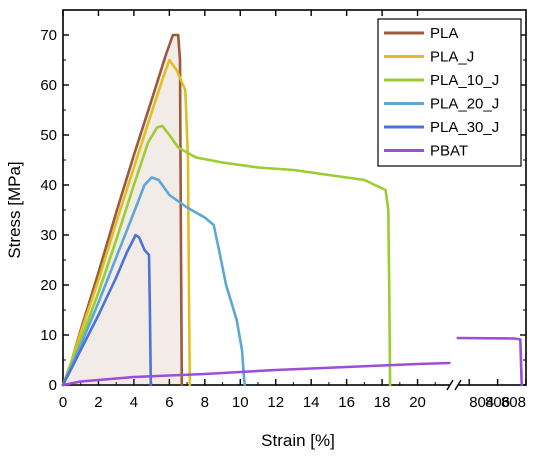 This screenshot has width=550, height=457. Describe the element at coordinates (382, 402) in the screenshot. I see `x-tick-label: 18` at that location.